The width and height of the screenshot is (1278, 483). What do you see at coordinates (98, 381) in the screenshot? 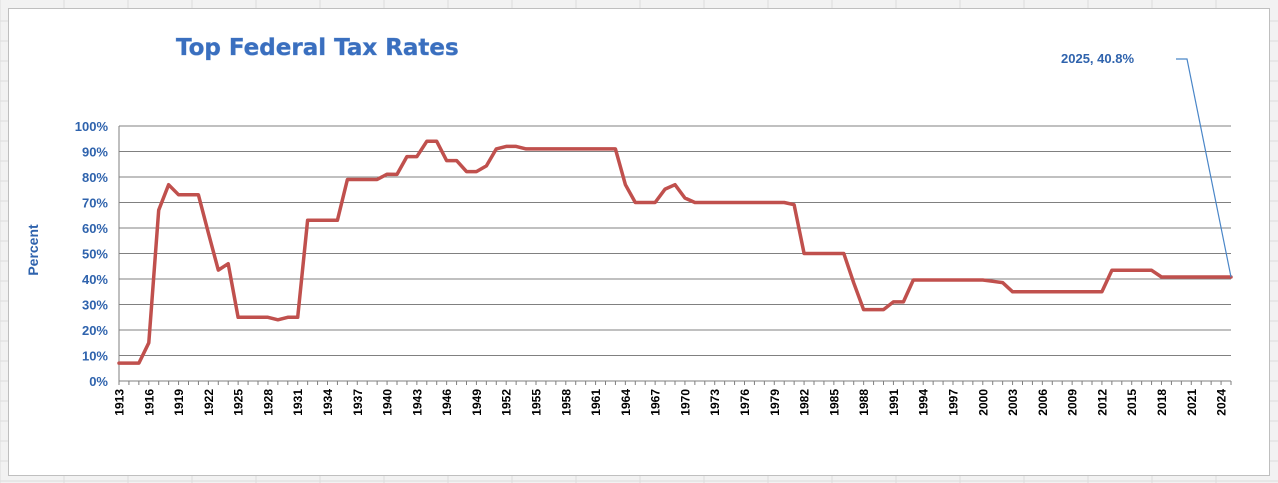
I see `y-tick-label: 0%` at bounding box center [98, 381].